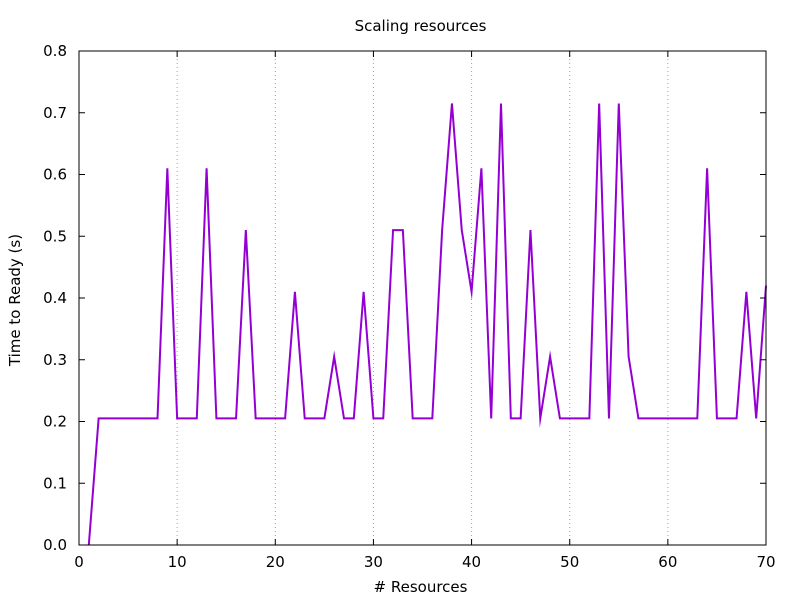  What do you see at coordinates (421, 587) in the screenshot?
I see `x-axis-title: # Resources` at bounding box center [421, 587].